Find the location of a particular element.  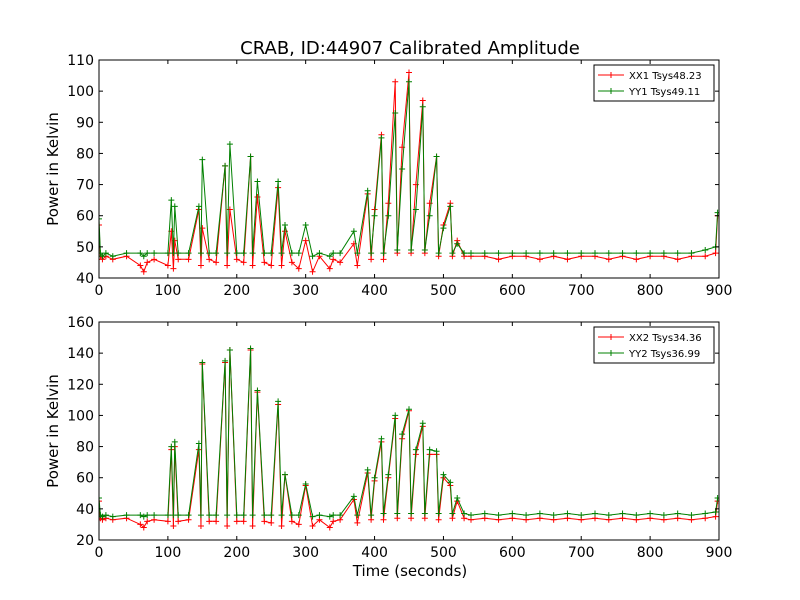

y-tick-label: 160 is located at coordinates (80, 323).